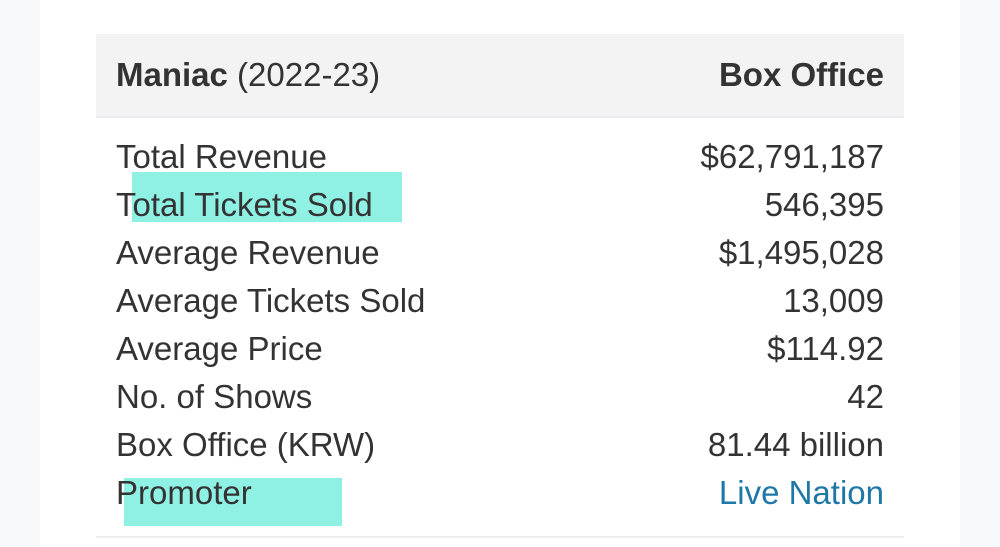 This screenshot has height=547, width=1000. I want to click on row-number-of-shows: No. of Shows 42, so click(500, 400).